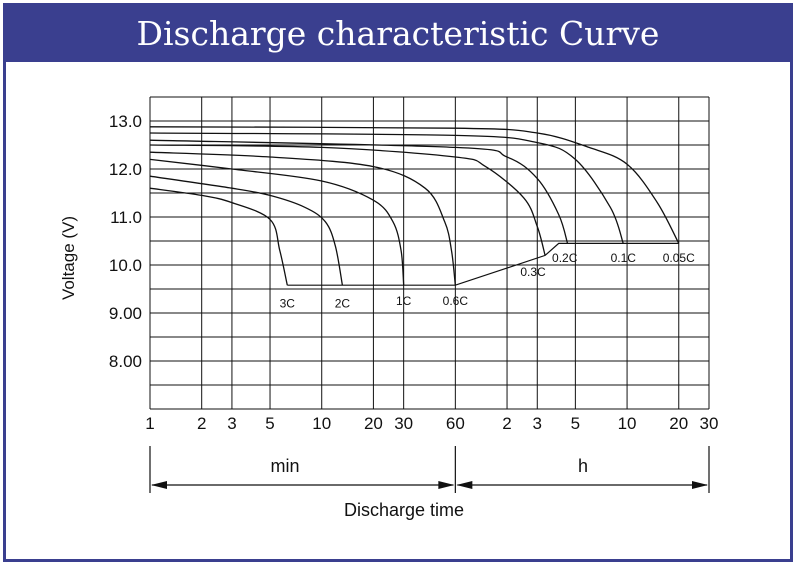 The image size is (800, 568). Describe the element at coordinates (125, 265) in the screenshot. I see `y-tick-label: 10.0` at that location.